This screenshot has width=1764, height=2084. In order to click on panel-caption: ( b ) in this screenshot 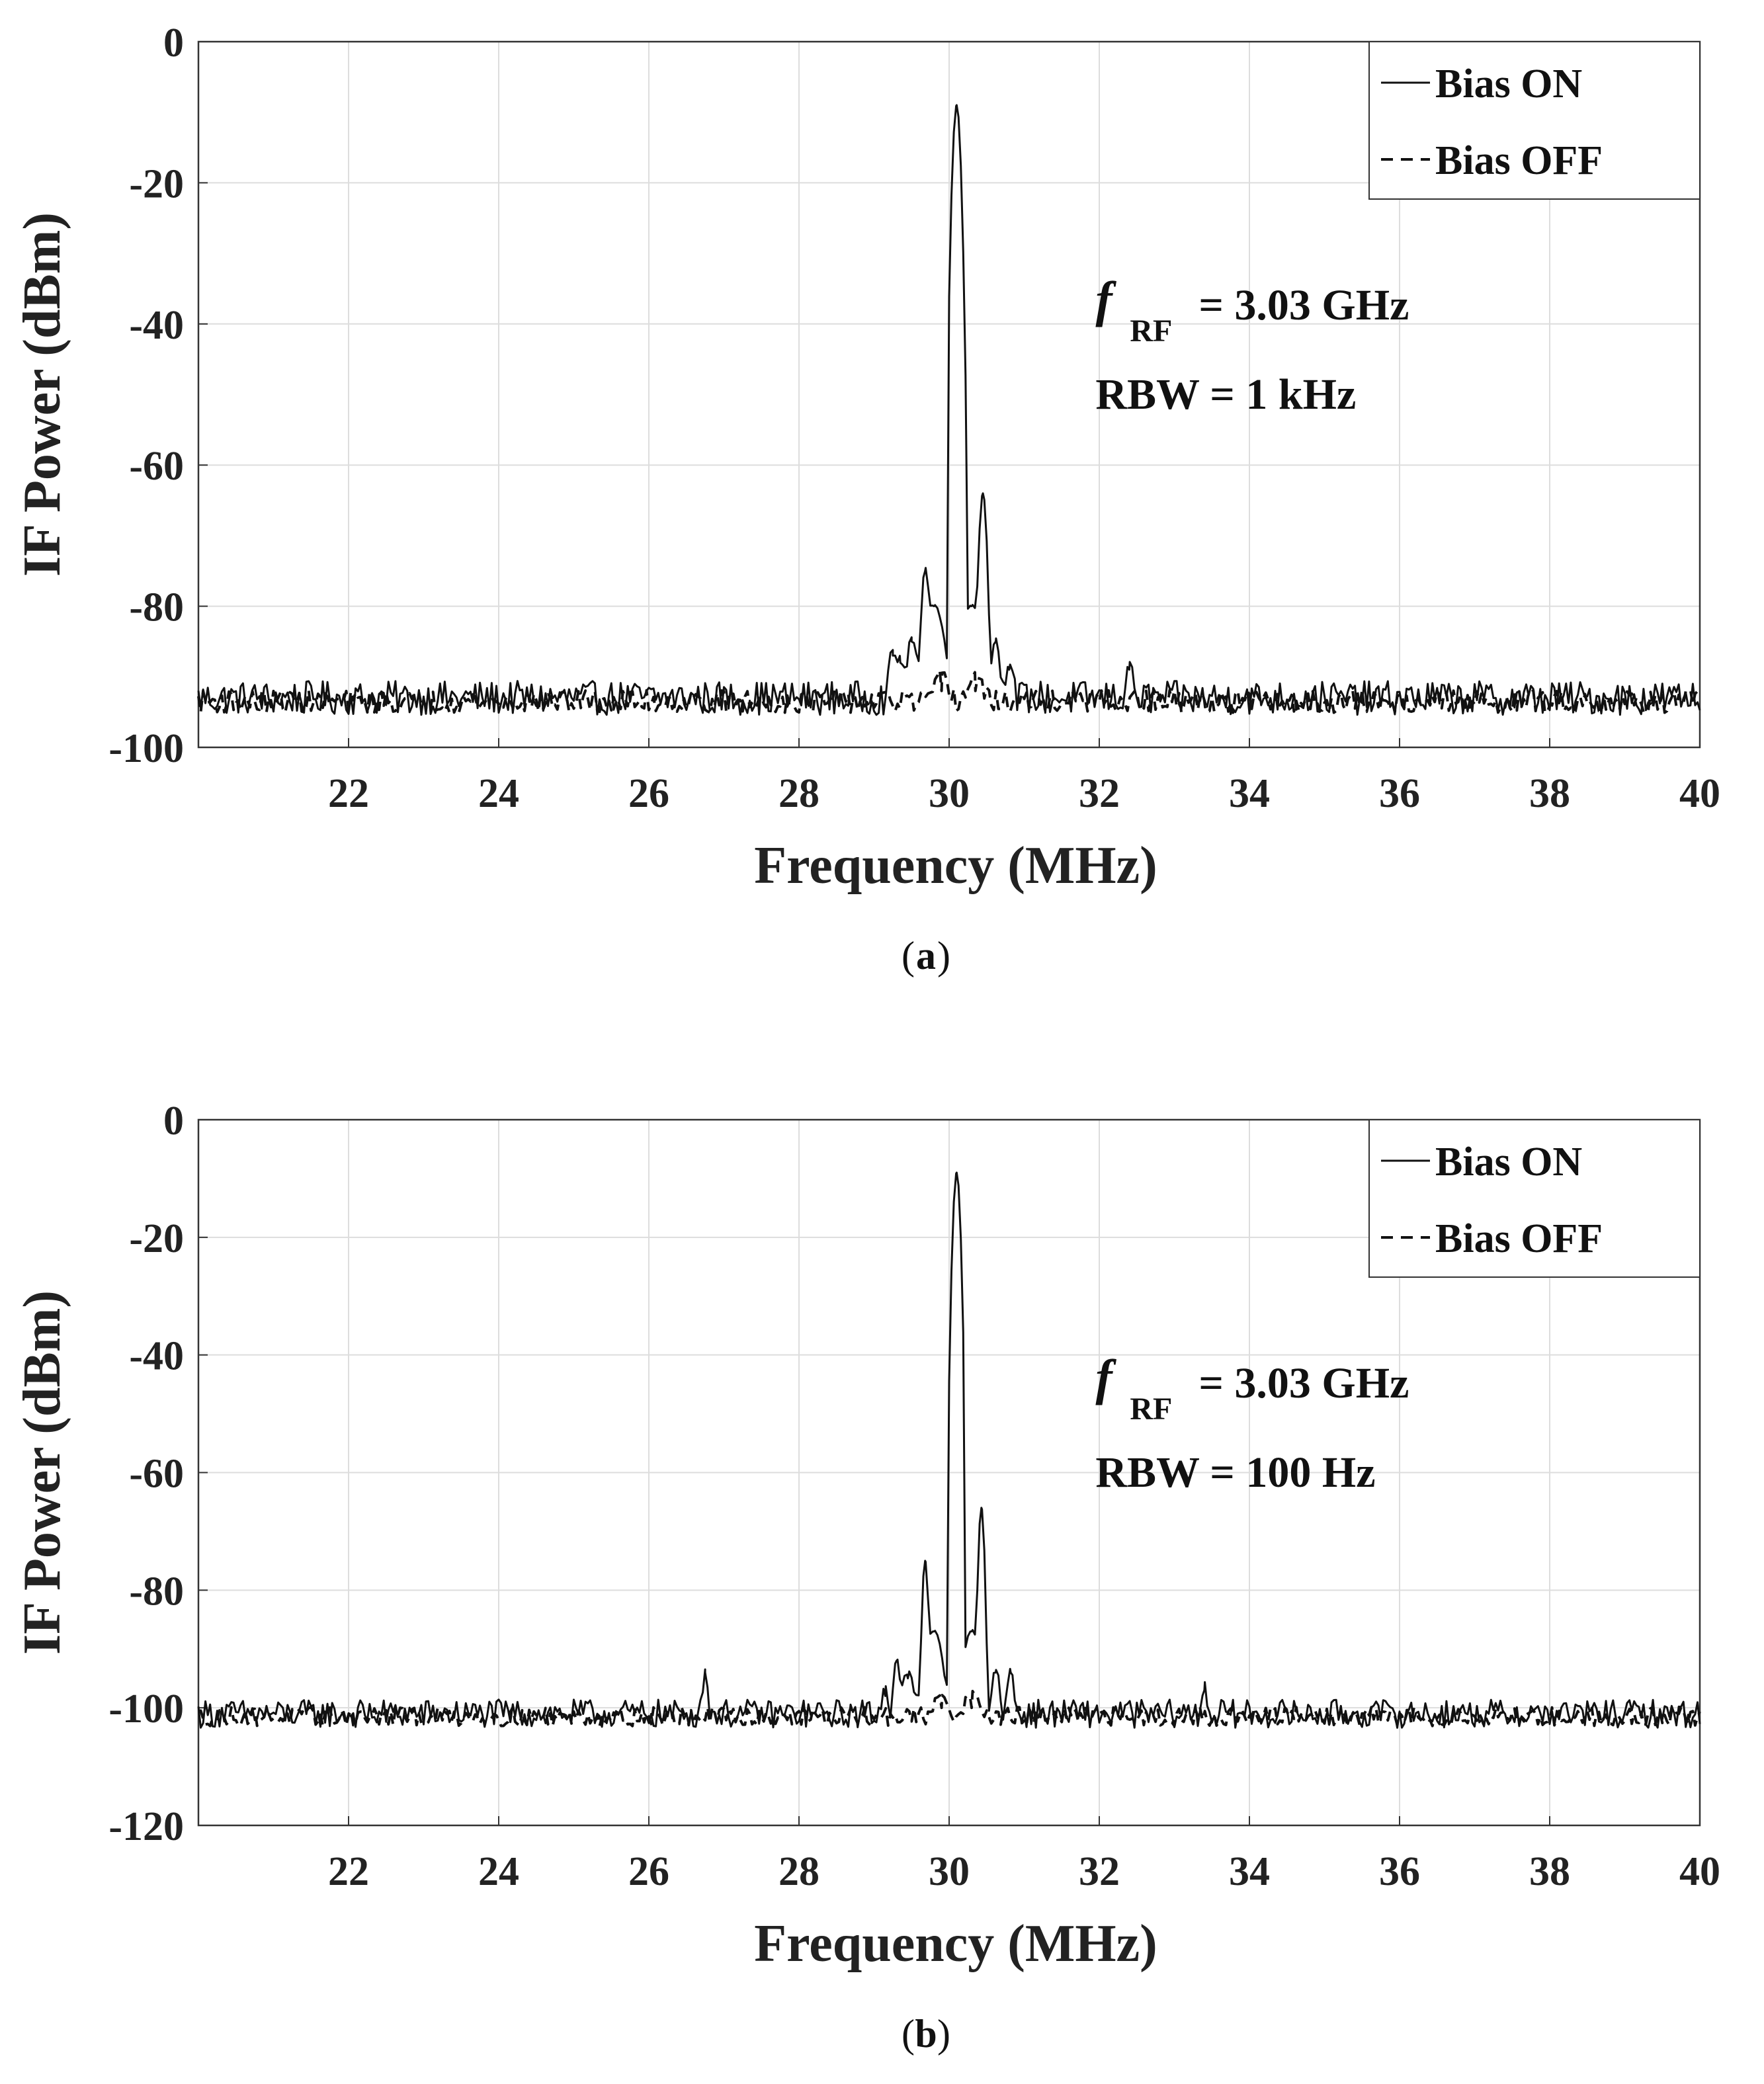, I will do `click(926, 2034)`.